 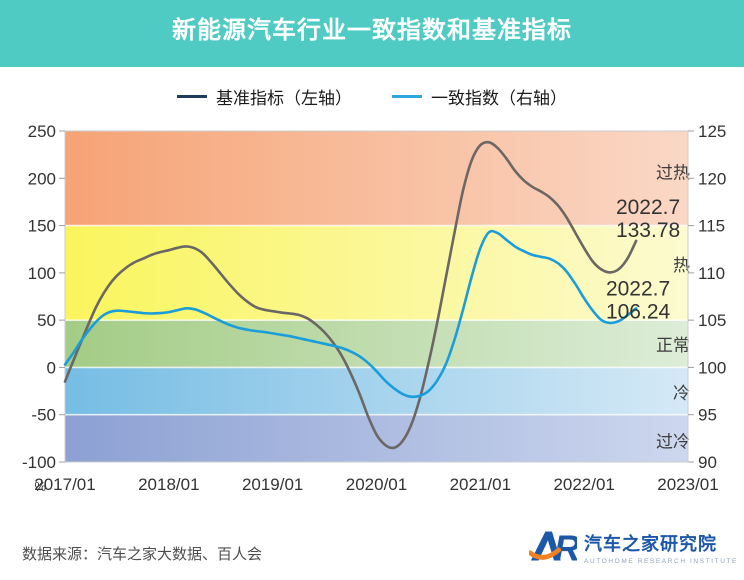 What do you see at coordinates (480, 484) in the screenshot?
I see `x-axis-tick-label: 2021/01` at bounding box center [480, 484].